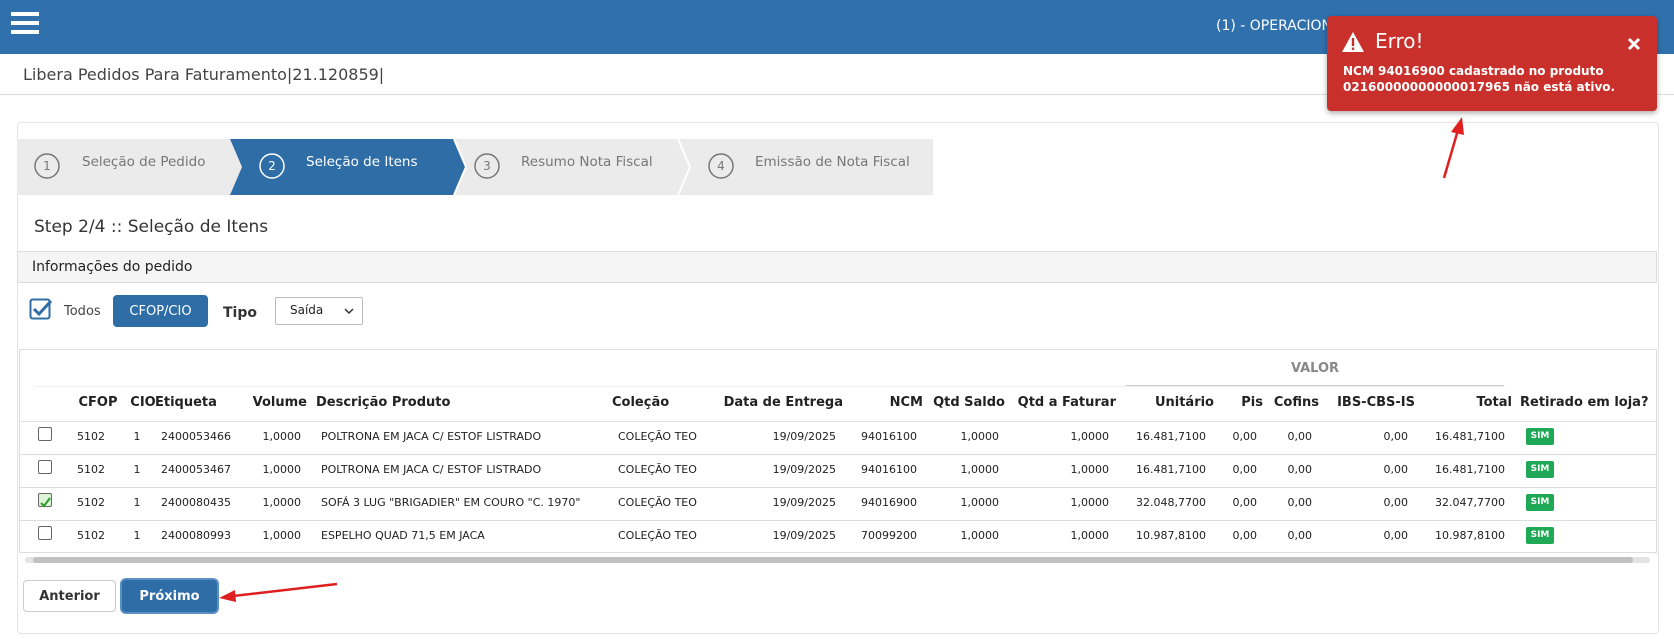 The width and height of the screenshot is (1674, 639). I want to click on step-label: Emissão de Nota Fiscal, so click(832, 162).